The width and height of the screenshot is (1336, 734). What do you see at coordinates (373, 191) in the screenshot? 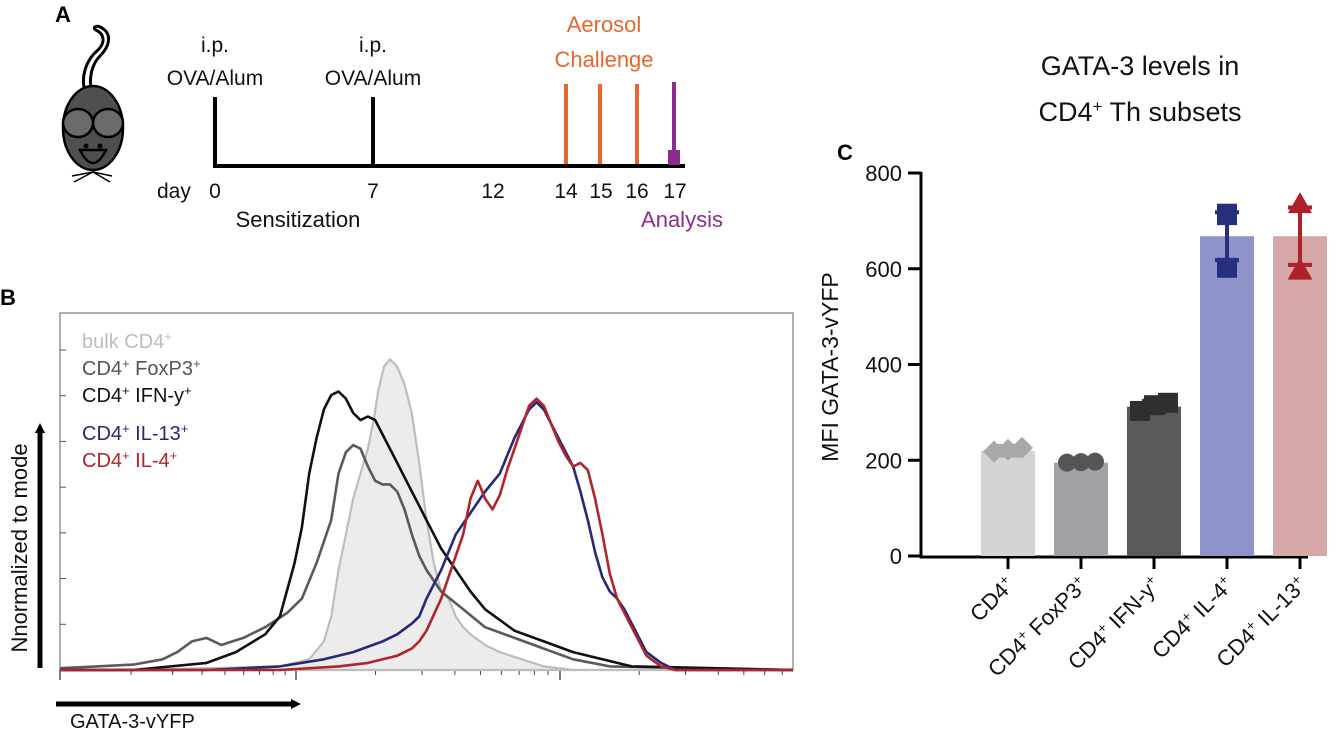
I see `day-label-7: 7` at bounding box center [373, 191].